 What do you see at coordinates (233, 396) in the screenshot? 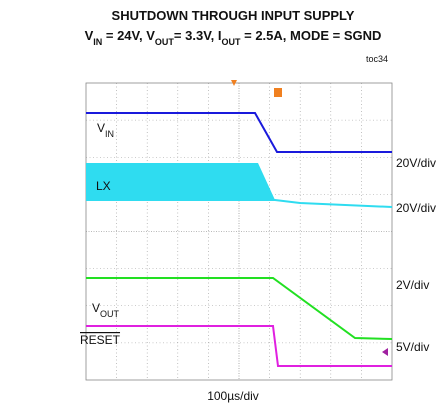
I see `time-scale: 100µs/div` at bounding box center [233, 396].